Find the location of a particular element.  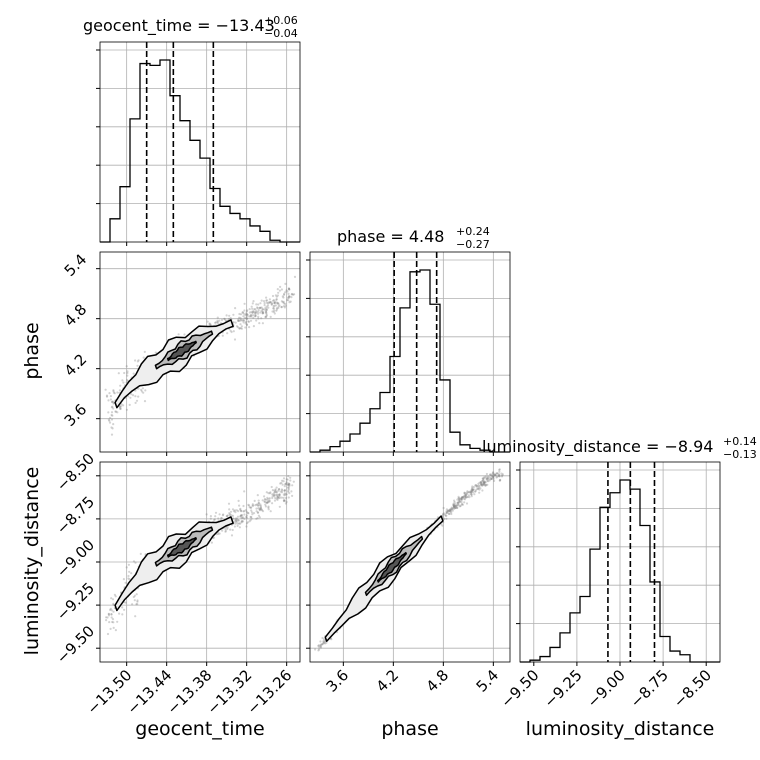

xlabel-luminosity-distance: luminosity_distance is located at coordinates (620, 729).